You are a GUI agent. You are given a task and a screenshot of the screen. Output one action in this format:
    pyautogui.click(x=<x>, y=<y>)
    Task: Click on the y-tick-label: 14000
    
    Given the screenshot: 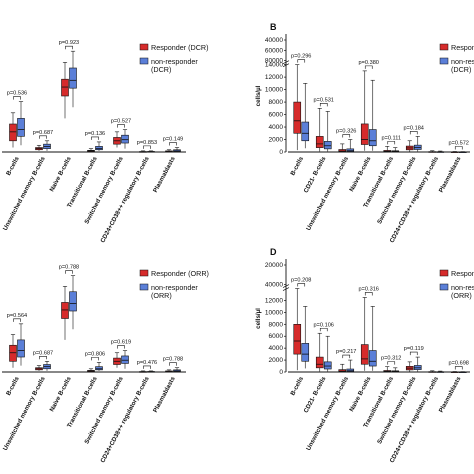 What is the action you would take?
    pyautogui.click(x=274, y=65)
    